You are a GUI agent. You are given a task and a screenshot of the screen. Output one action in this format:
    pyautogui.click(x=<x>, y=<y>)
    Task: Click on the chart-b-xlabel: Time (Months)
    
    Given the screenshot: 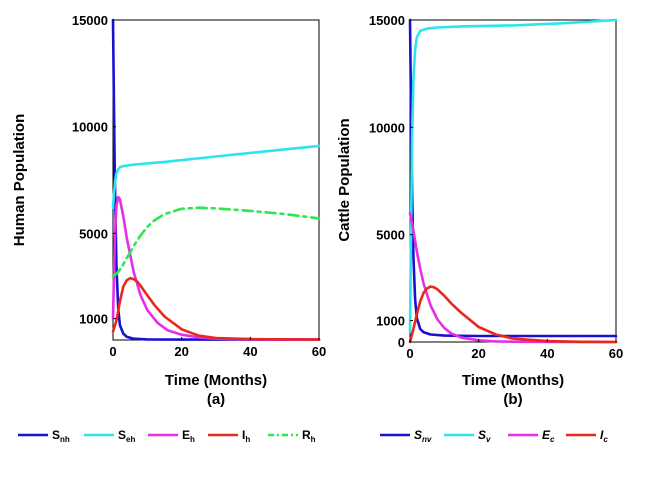 What is the action you would take?
    pyautogui.click(x=513, y=380)
    